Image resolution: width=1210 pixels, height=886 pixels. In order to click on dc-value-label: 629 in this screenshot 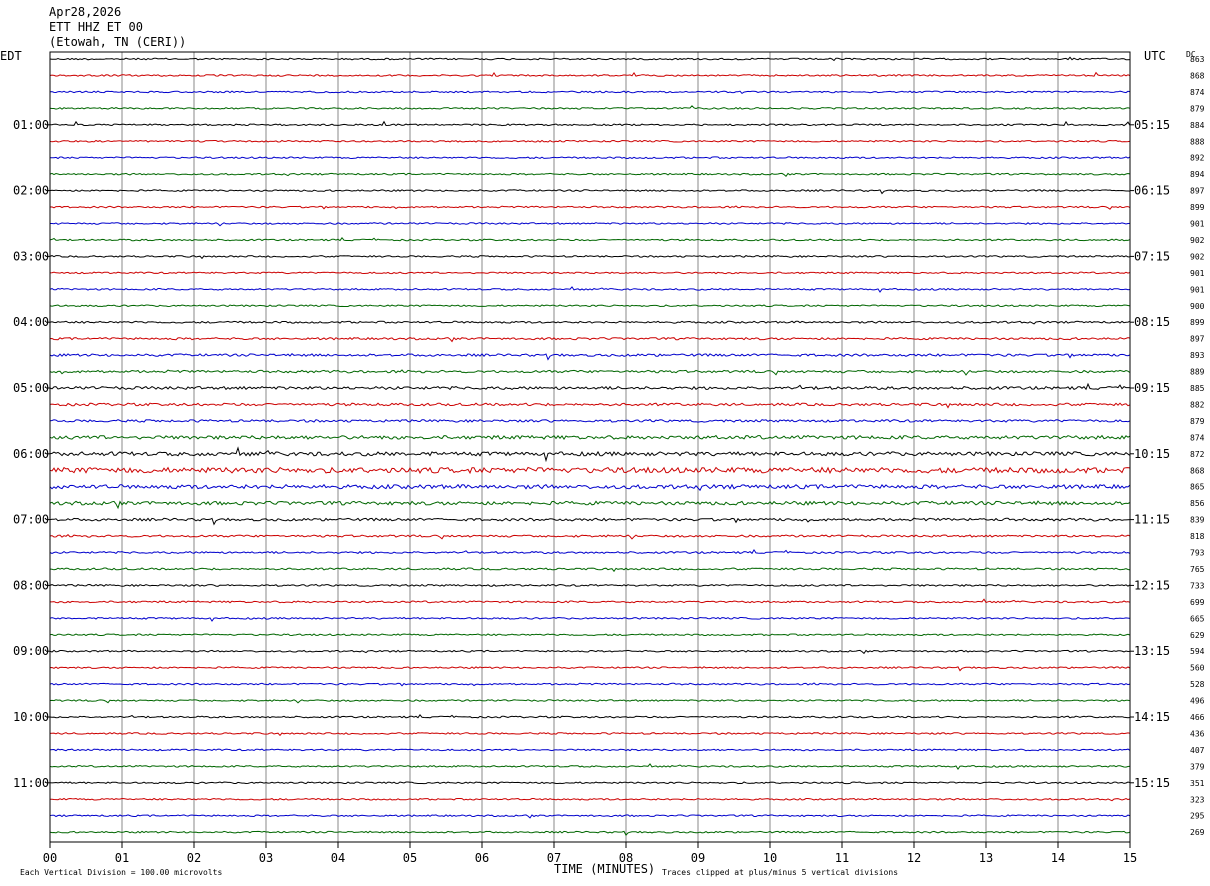, I will do `click(1197, 635)`.